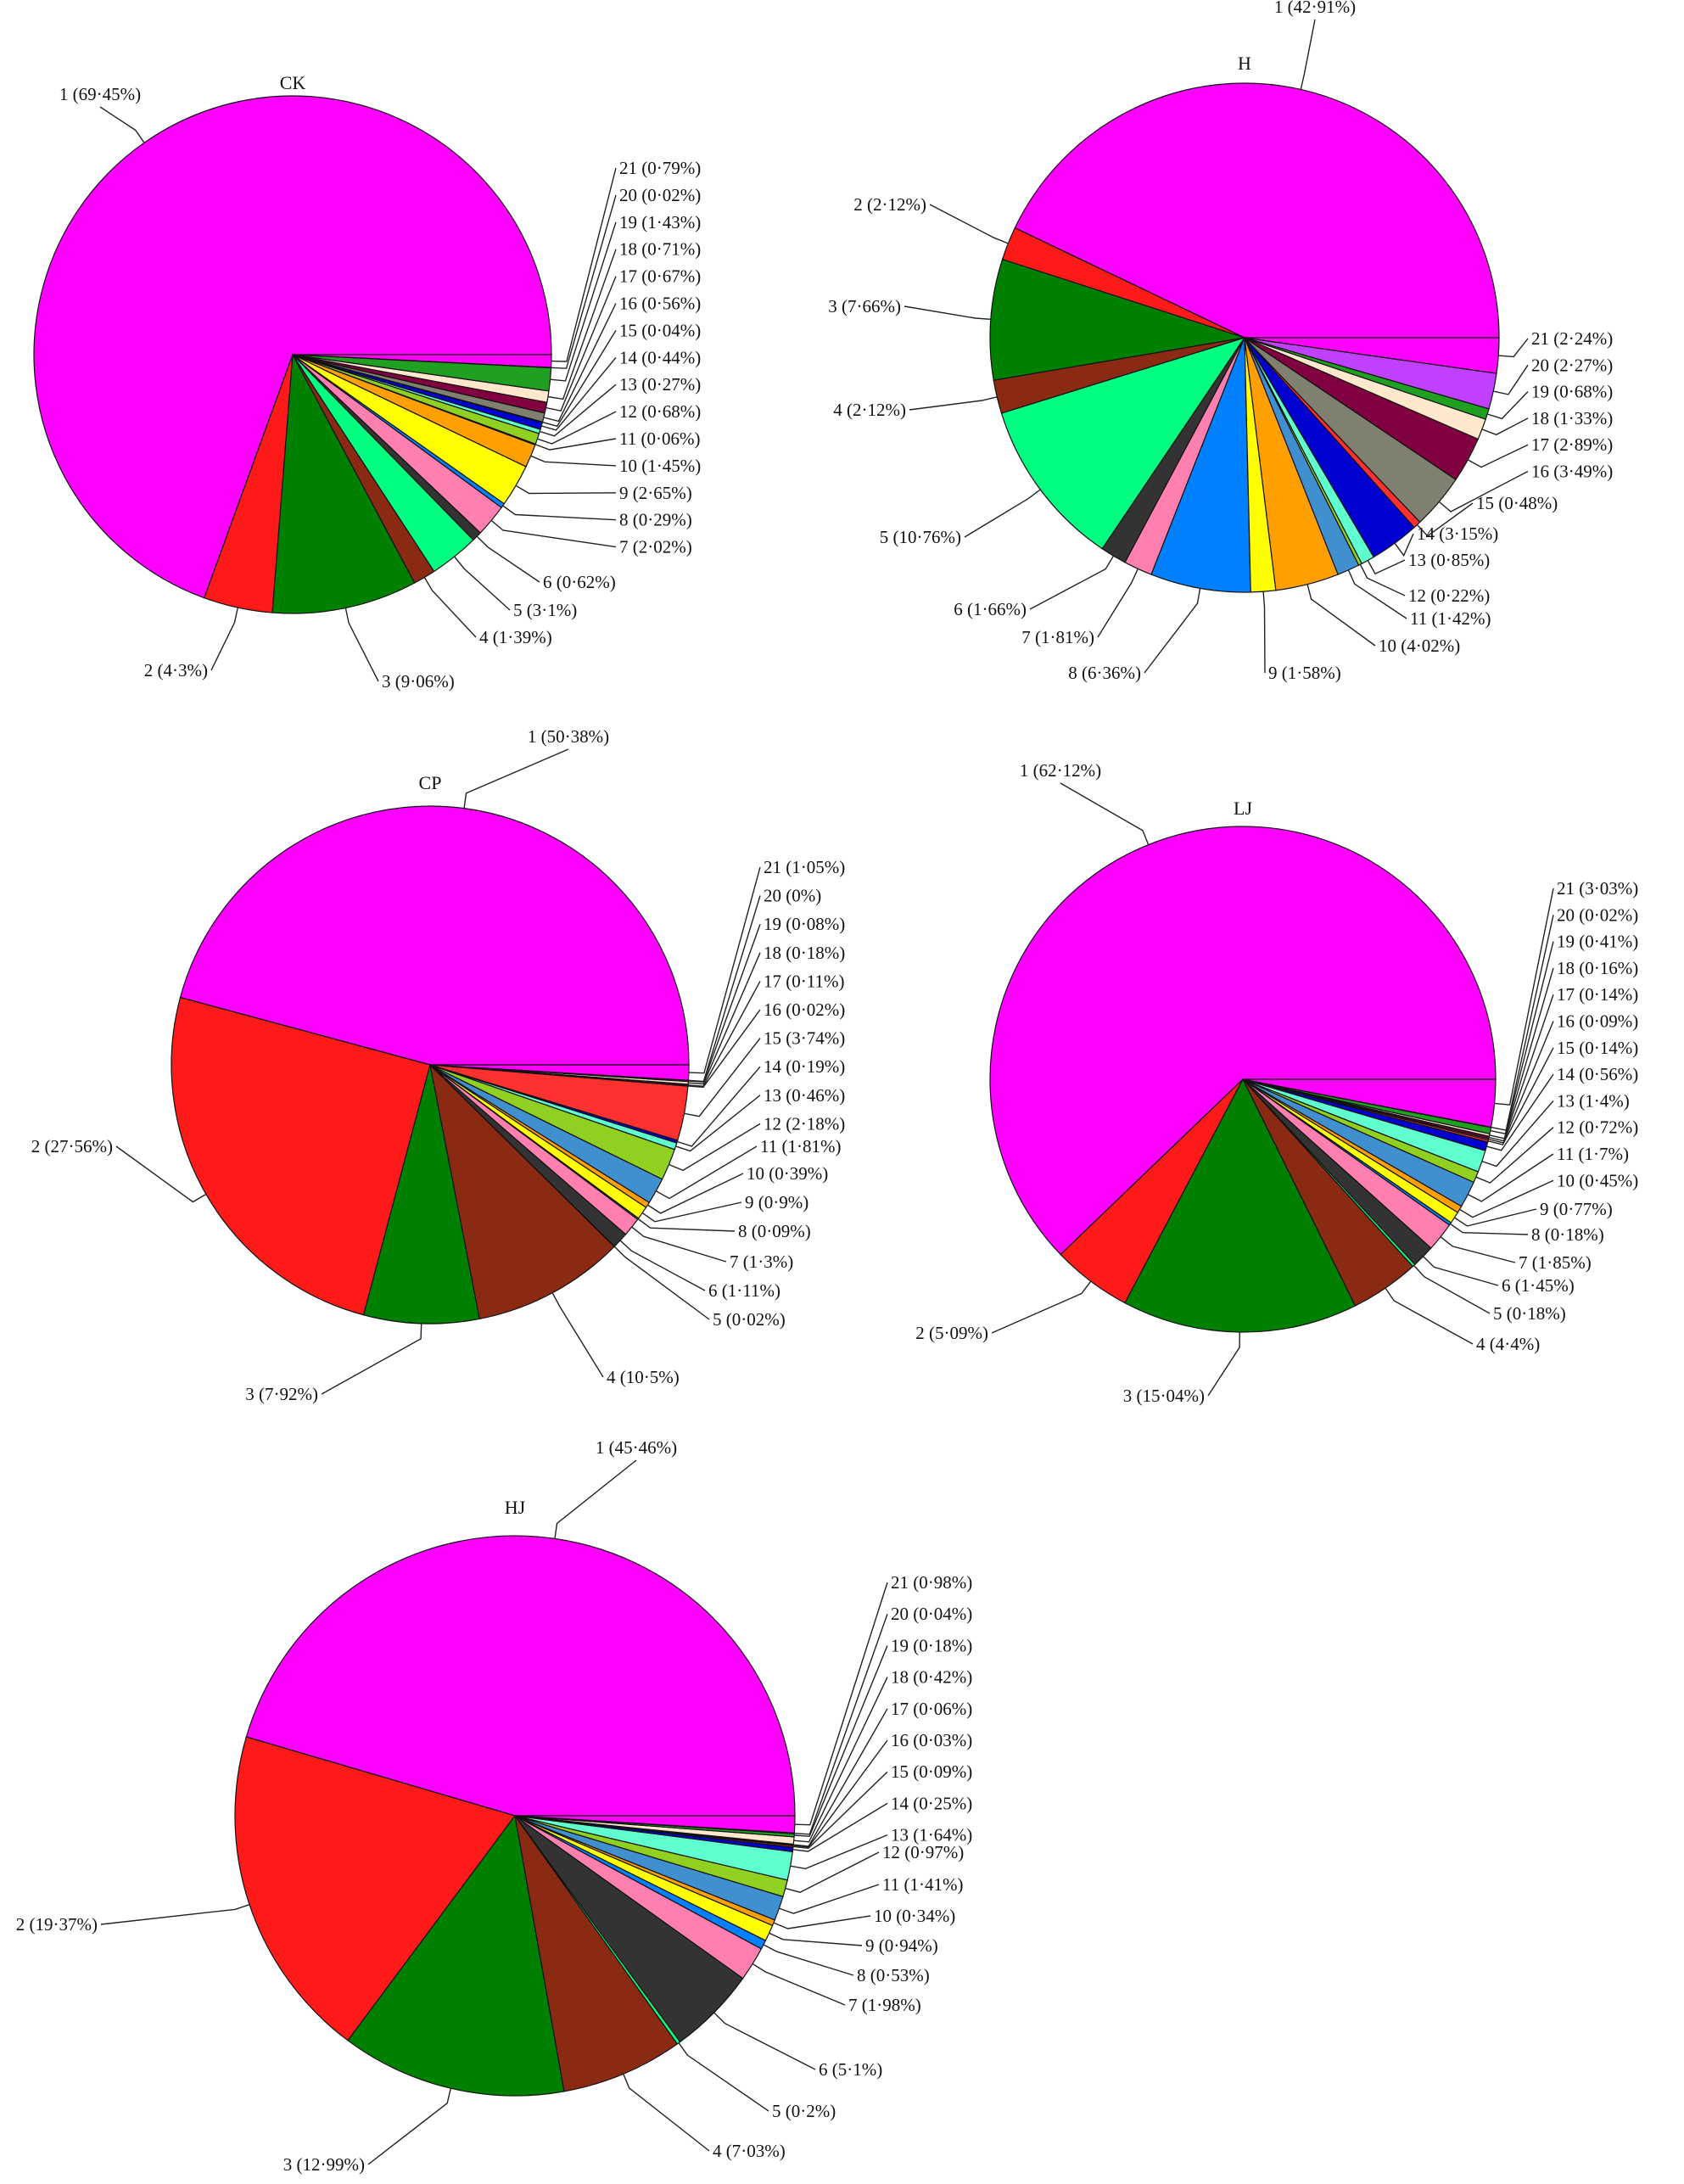 The height and width of the screenshot is (2184, 1684). Describe the element at coordinates (1315, 8) in the screenshot. I see `slice-label: 1 (42·91%)` at that location.